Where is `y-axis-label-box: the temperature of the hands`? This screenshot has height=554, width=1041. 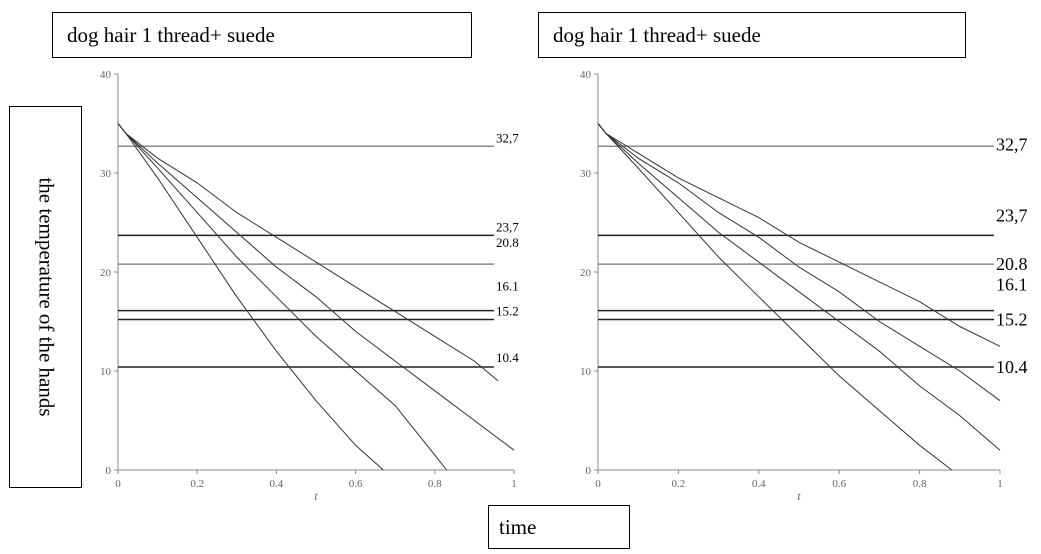 y-axis-label-box: the temperature of the hands is located at coordinates (45, 297).